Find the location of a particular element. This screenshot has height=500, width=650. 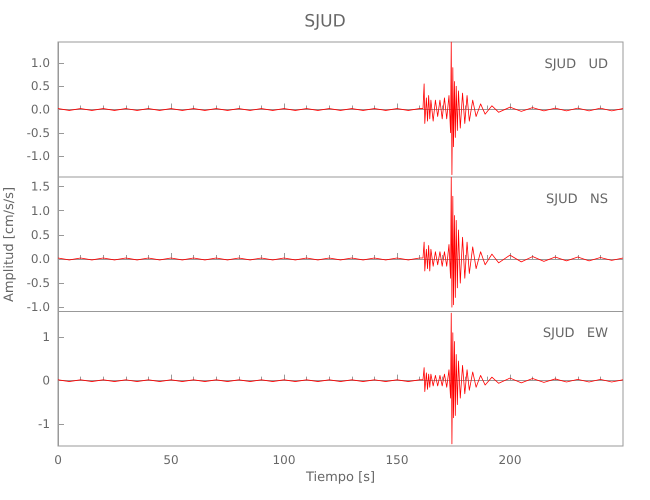

annotation: SJUD NS is located at coordinates (577, 199).